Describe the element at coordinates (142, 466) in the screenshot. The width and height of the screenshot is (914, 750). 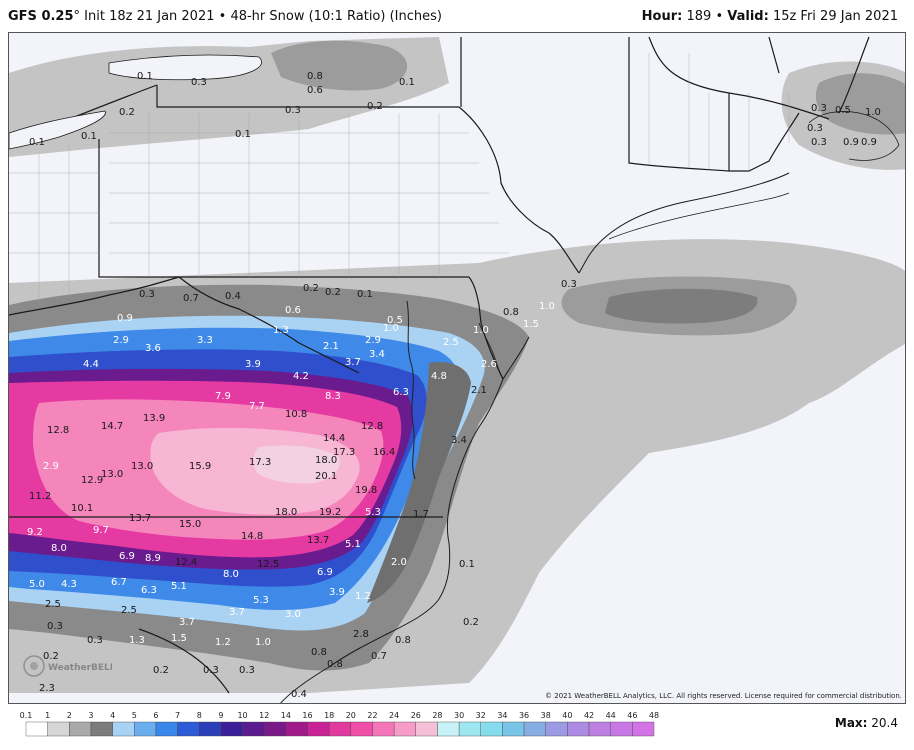
I see `snowfall-value-label: 13.0` at that location.